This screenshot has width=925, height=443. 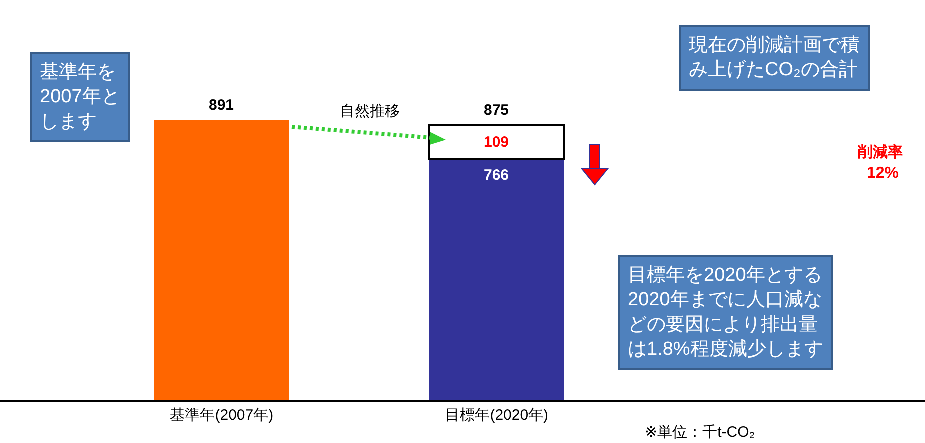 What do you see at coordinates (774, 58) in the screenshot?
I see `text: 現在の削減計画で積み上げたCO₂の合計` at bounding box center [774, 58].